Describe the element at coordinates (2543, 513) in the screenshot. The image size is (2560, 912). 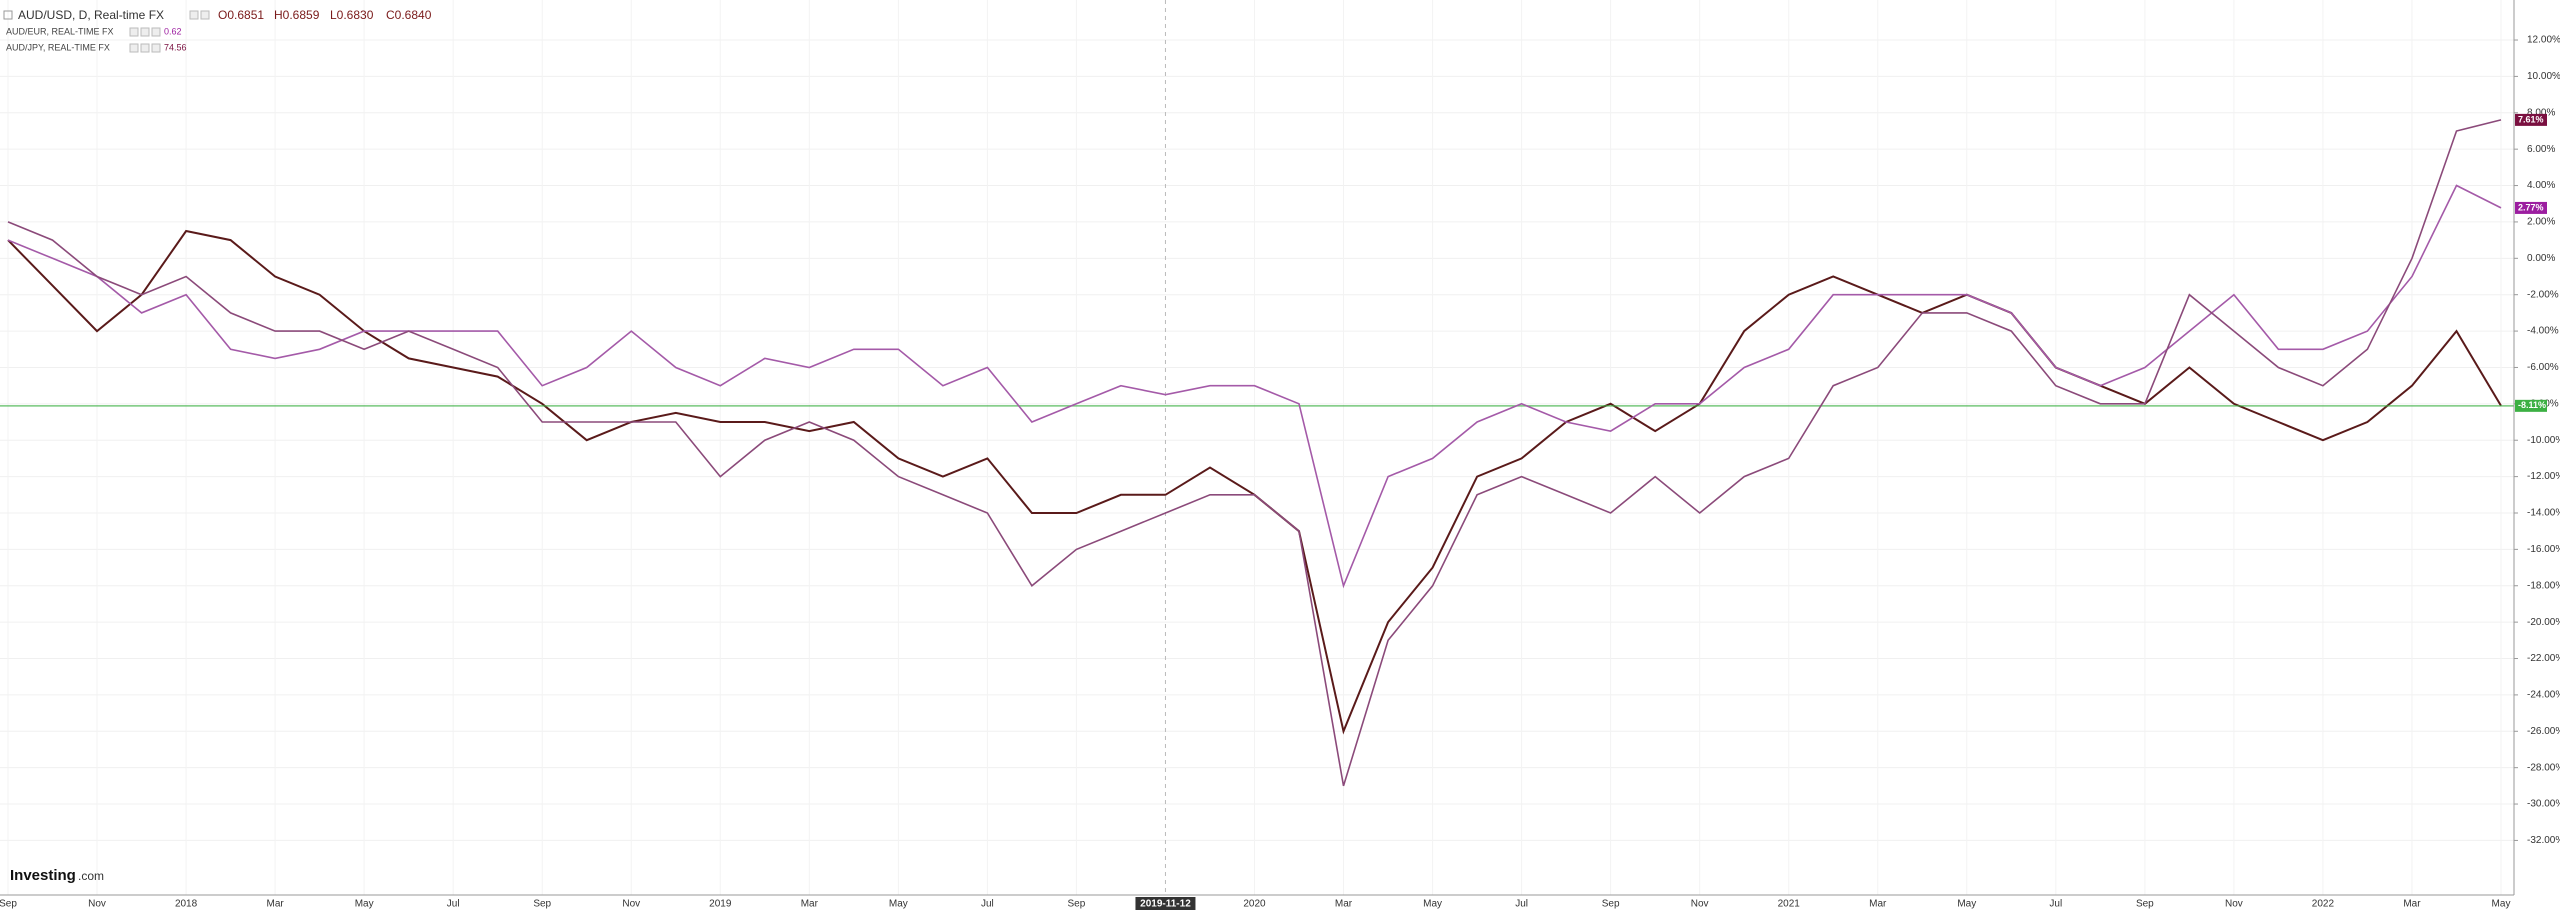
I see `y-tick-label: -14.00%` at that location.